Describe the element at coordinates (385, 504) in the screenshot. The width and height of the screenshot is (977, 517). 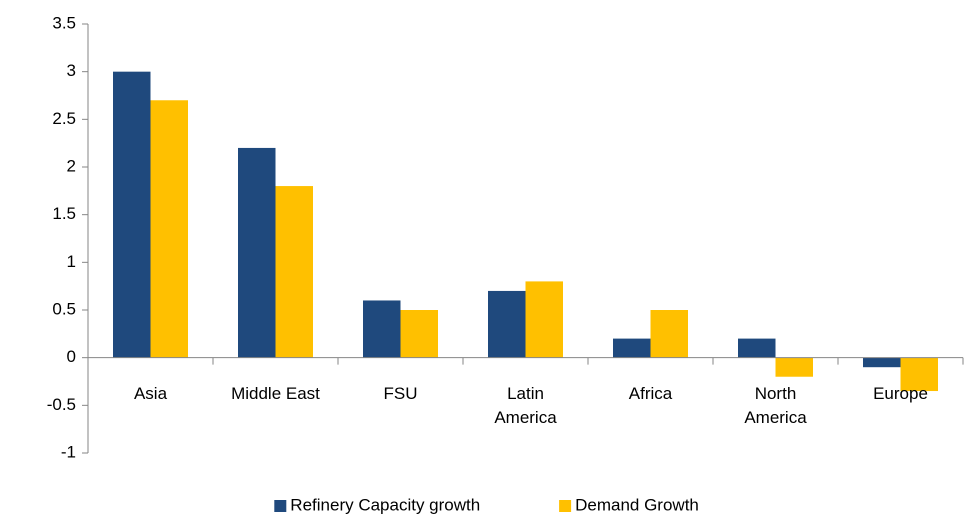
I see `legend-label: Refinery Capacity growth` at that location.